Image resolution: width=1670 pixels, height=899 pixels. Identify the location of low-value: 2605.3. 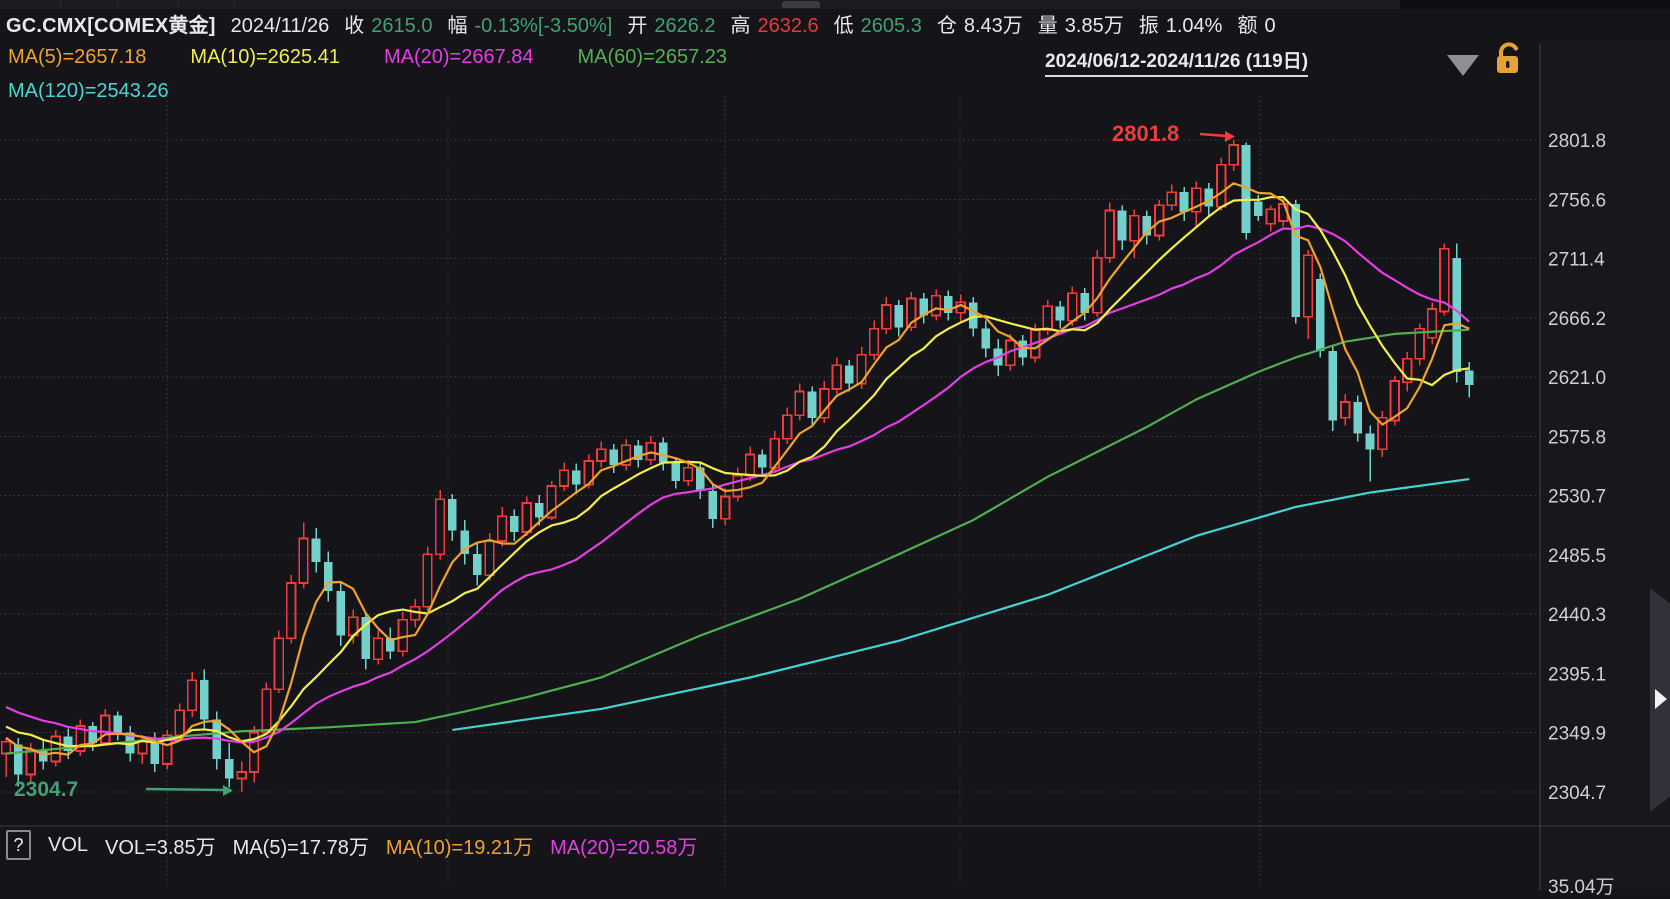
(891, 26).